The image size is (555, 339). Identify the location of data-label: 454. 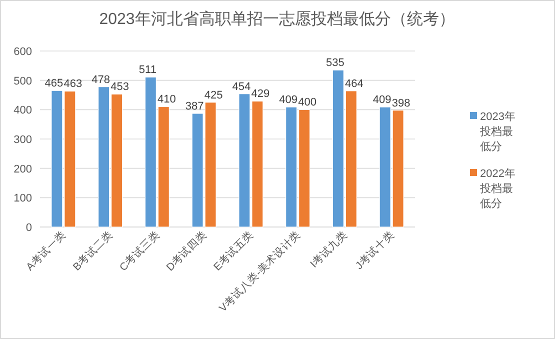
(241, 86).